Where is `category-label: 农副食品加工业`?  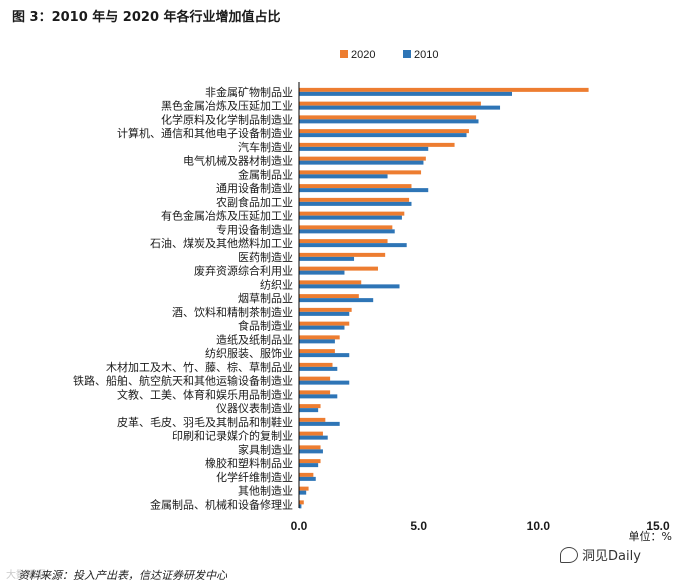 category-label: 农副食品加工业 is located at coordinates (254, 202).